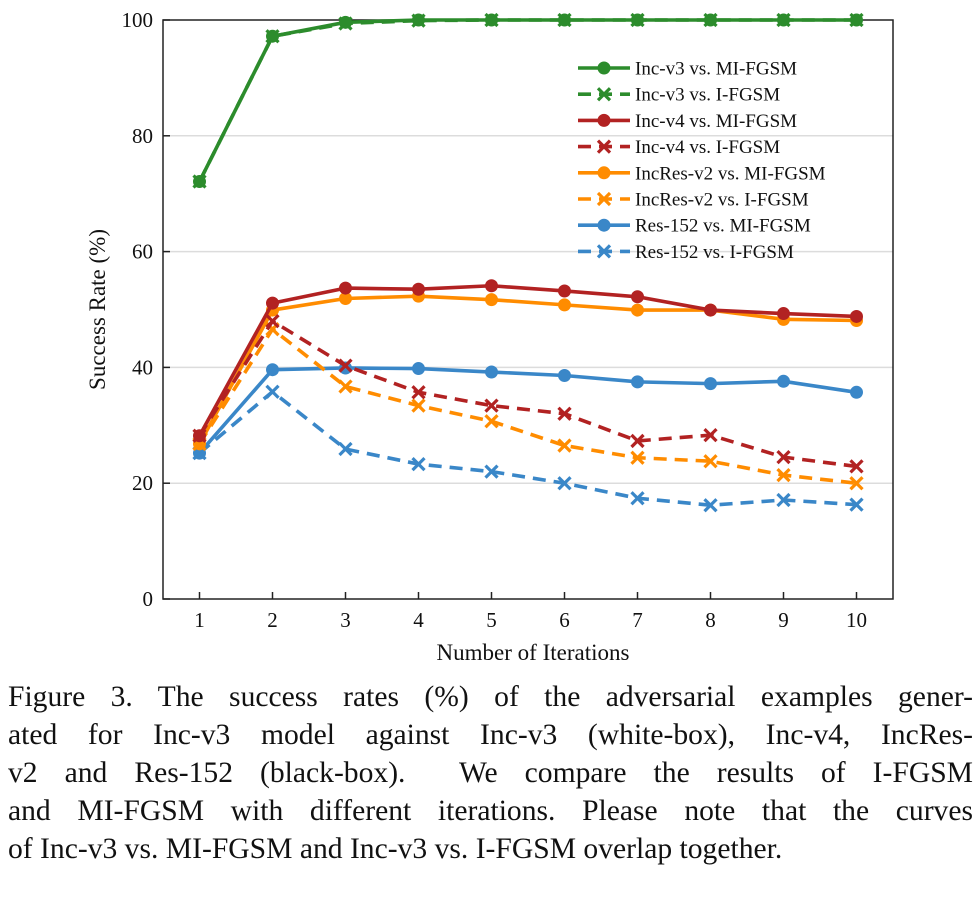  What do you see at coordinates (491, 620) in the screenshot?
I see `x-tick-label: 5` at bounding box center [491, 620].